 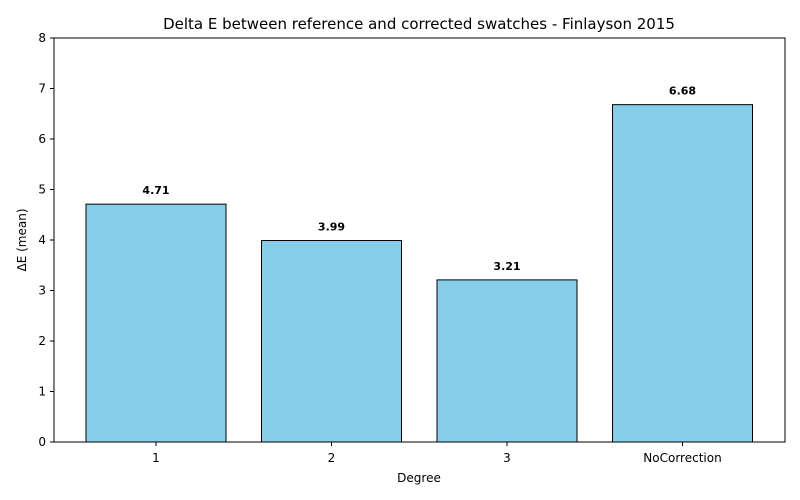 I want to click on bar-value-label: 3.21, so click(x=506, y=266).